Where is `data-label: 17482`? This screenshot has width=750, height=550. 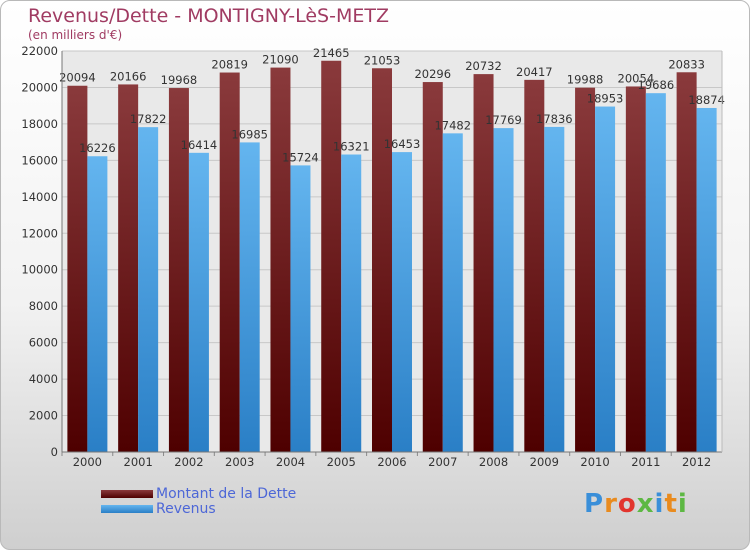 data-label: 17482 is located at coordinates (452, 125).